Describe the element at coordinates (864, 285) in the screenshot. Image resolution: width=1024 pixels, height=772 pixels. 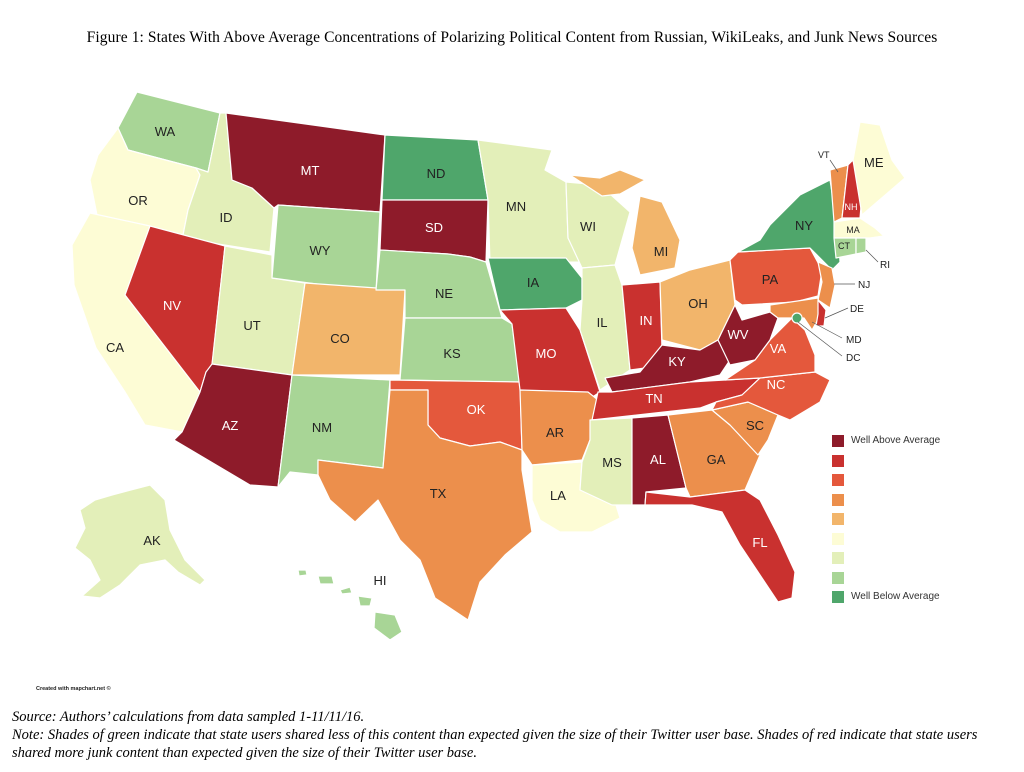
I see `label-nj: NJ` at that location.